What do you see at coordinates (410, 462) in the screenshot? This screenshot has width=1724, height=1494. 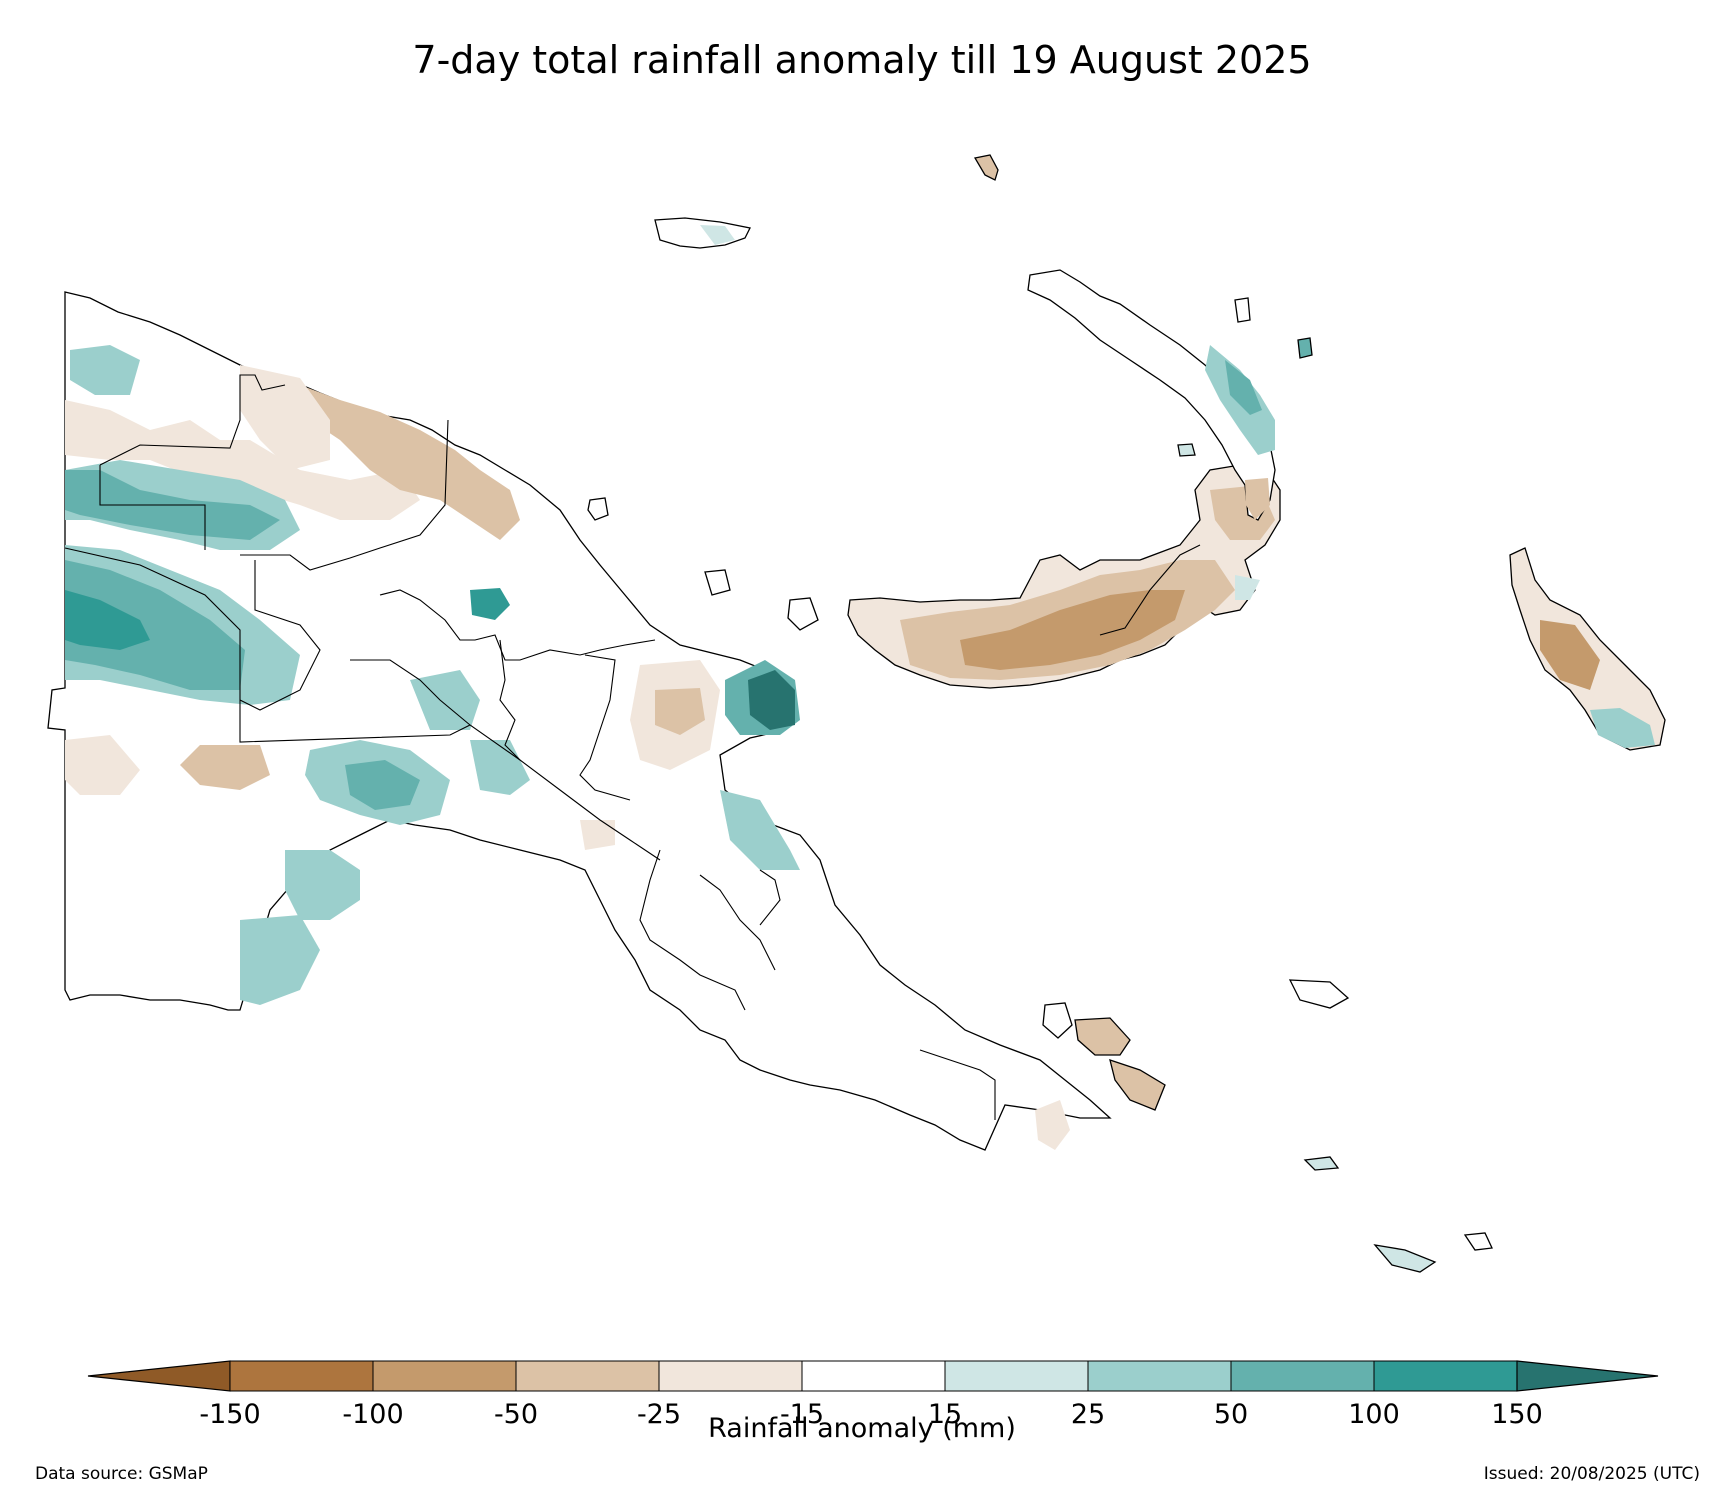 I see `patch-dry-north-coast` at bounding box center [410, 462].